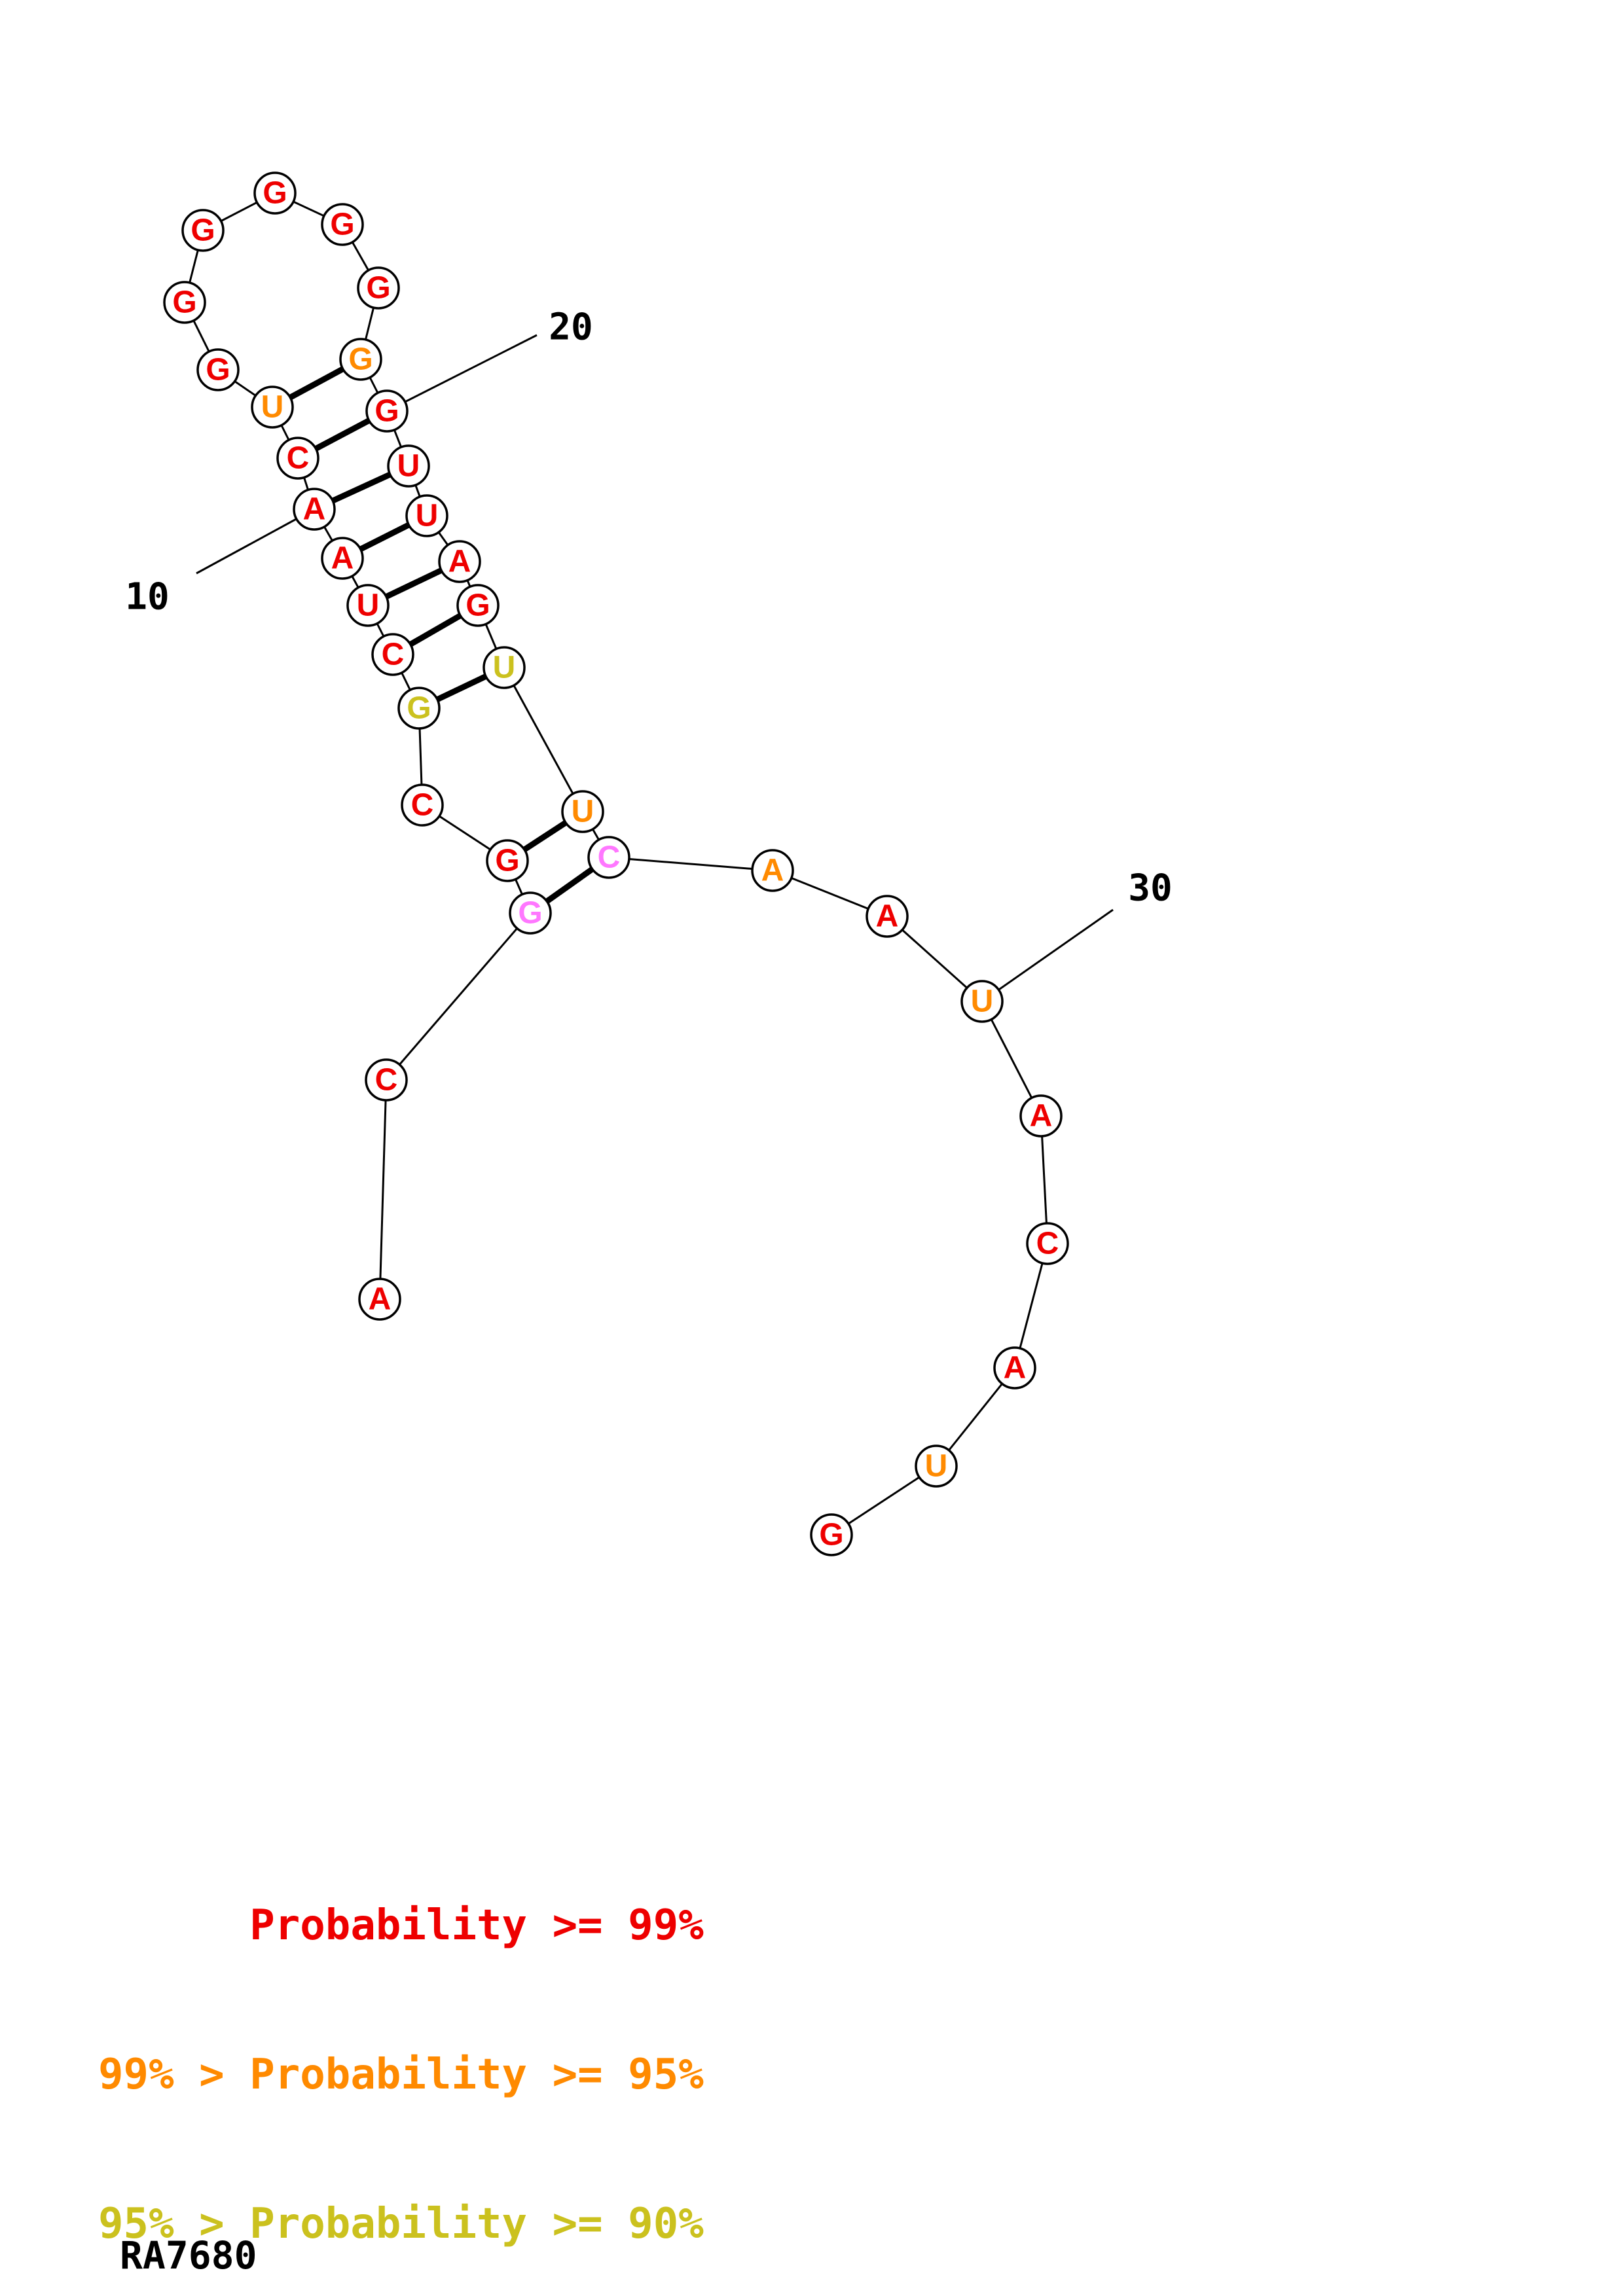 The image size is (1623, 2296). What do you see at coordinates (147, 597) in the screenshot?
I see `position-label: 10` at bounding box center [147, 597].